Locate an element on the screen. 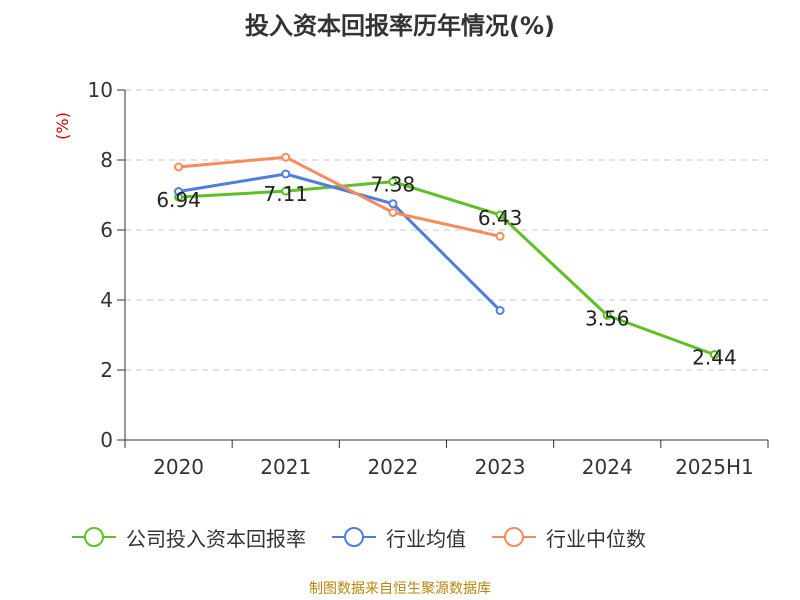 Image resolution: width=800 pixels, height=600 pixels. data-label: 6.94 is located at coordinates (178, 200).